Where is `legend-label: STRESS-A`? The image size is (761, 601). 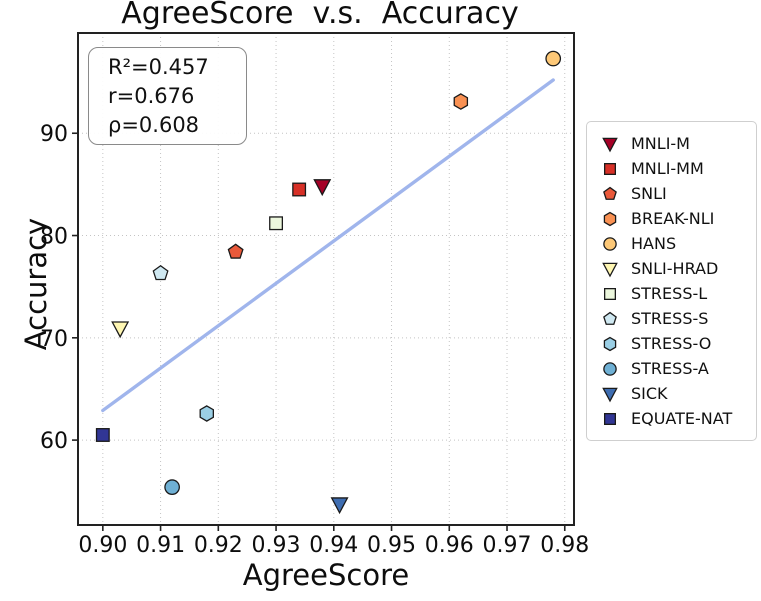 legend-label: STRESS-A is located at coordinates (670, 368).